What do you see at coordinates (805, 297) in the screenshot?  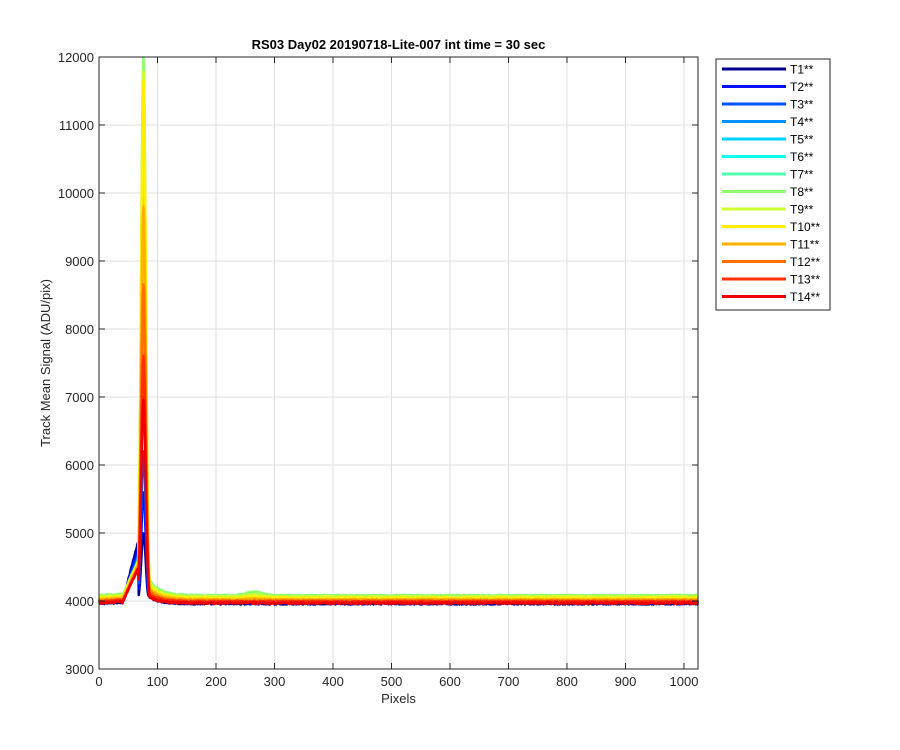 I see `legend-label: T14**` at bounding box center [805, 297].